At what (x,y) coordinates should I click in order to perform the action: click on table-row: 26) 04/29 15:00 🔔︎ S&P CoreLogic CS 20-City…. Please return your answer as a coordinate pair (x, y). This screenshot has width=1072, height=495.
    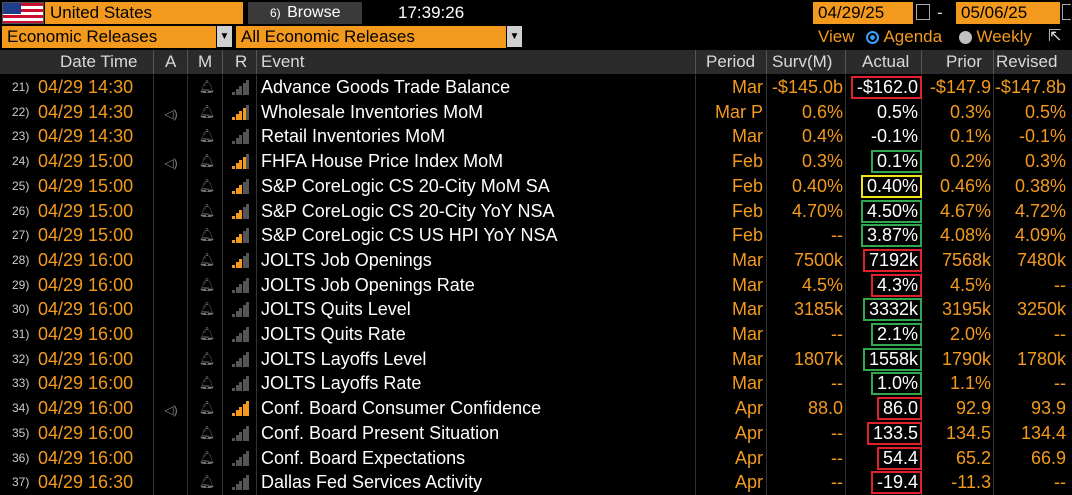
    Looking at the image, I should click on (536, 211).